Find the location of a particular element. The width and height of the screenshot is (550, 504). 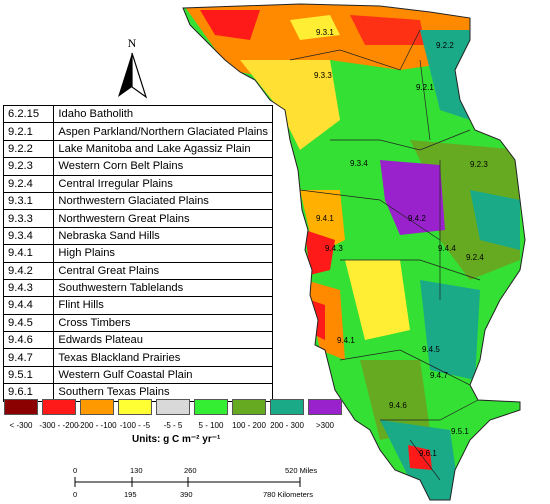

region-name: Southwestern Tablelands is located at coordinates (163, 288).